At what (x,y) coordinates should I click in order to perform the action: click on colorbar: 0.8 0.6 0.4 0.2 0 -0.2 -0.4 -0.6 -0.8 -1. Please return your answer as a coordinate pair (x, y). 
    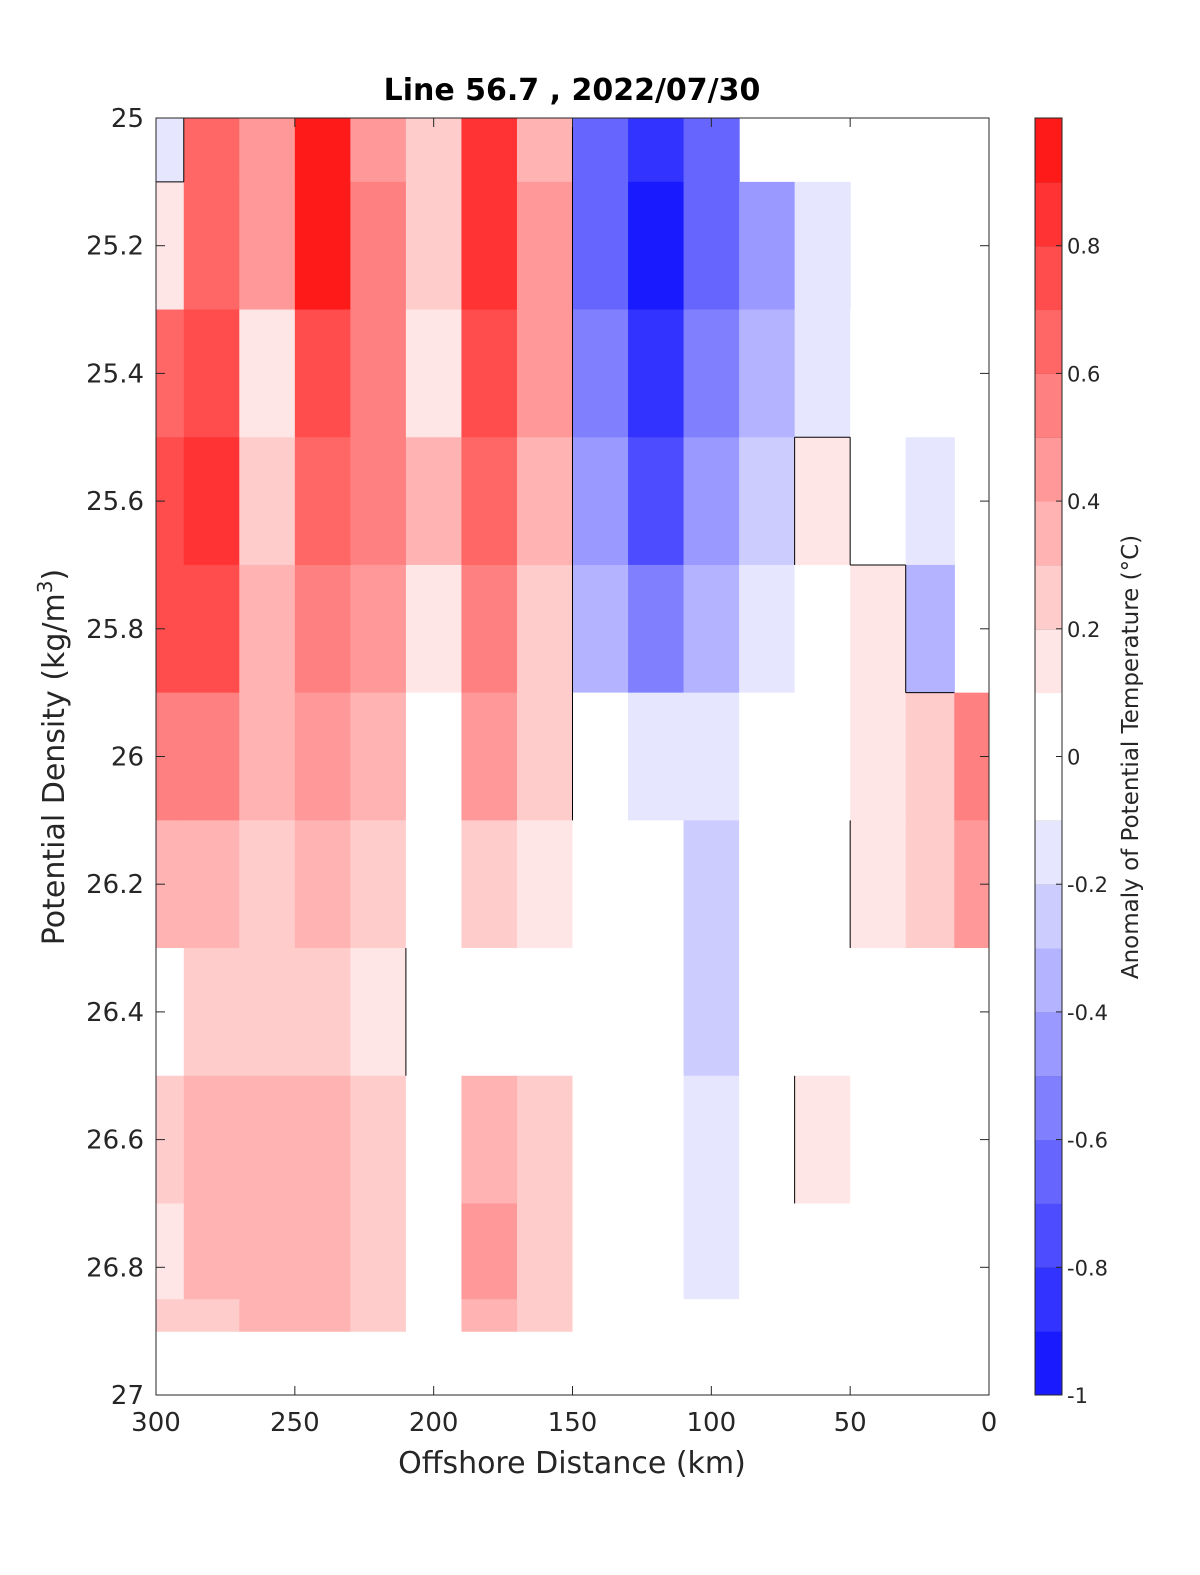
    Looking at the image, I should click on (1071, 762).